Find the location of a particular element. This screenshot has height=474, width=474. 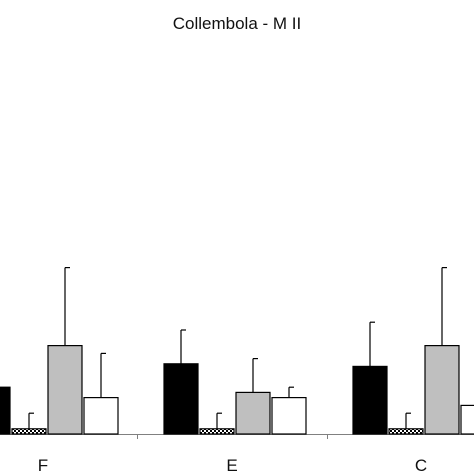

x-axis is located at coordinates (237, 436).